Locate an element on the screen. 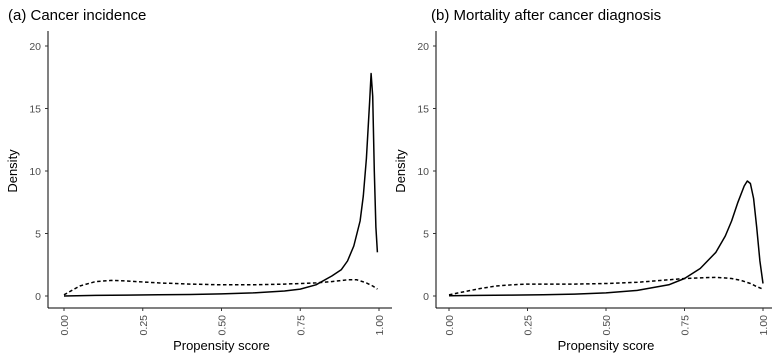 This screenshot has width=772, height=356. solid-density-line is located at coordinates (606, 238).